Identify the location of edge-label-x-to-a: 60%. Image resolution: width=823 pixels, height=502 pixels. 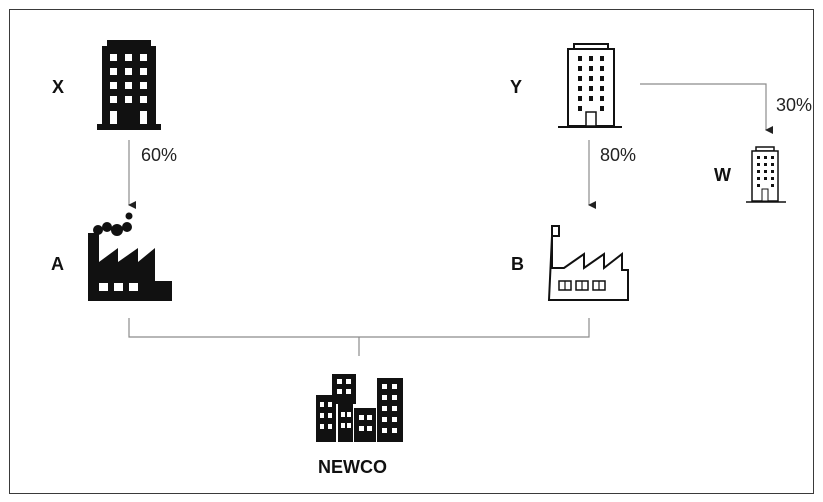
(159, 155).